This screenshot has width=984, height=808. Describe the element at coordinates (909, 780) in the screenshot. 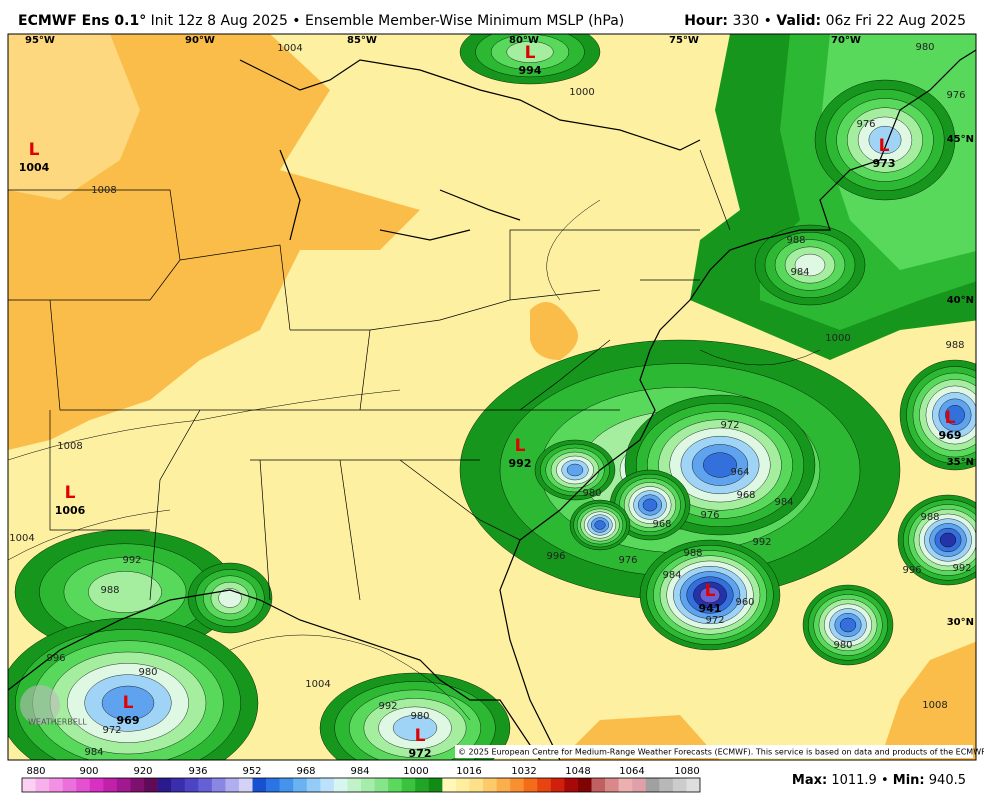

I see `min-label: Min:` at that location.